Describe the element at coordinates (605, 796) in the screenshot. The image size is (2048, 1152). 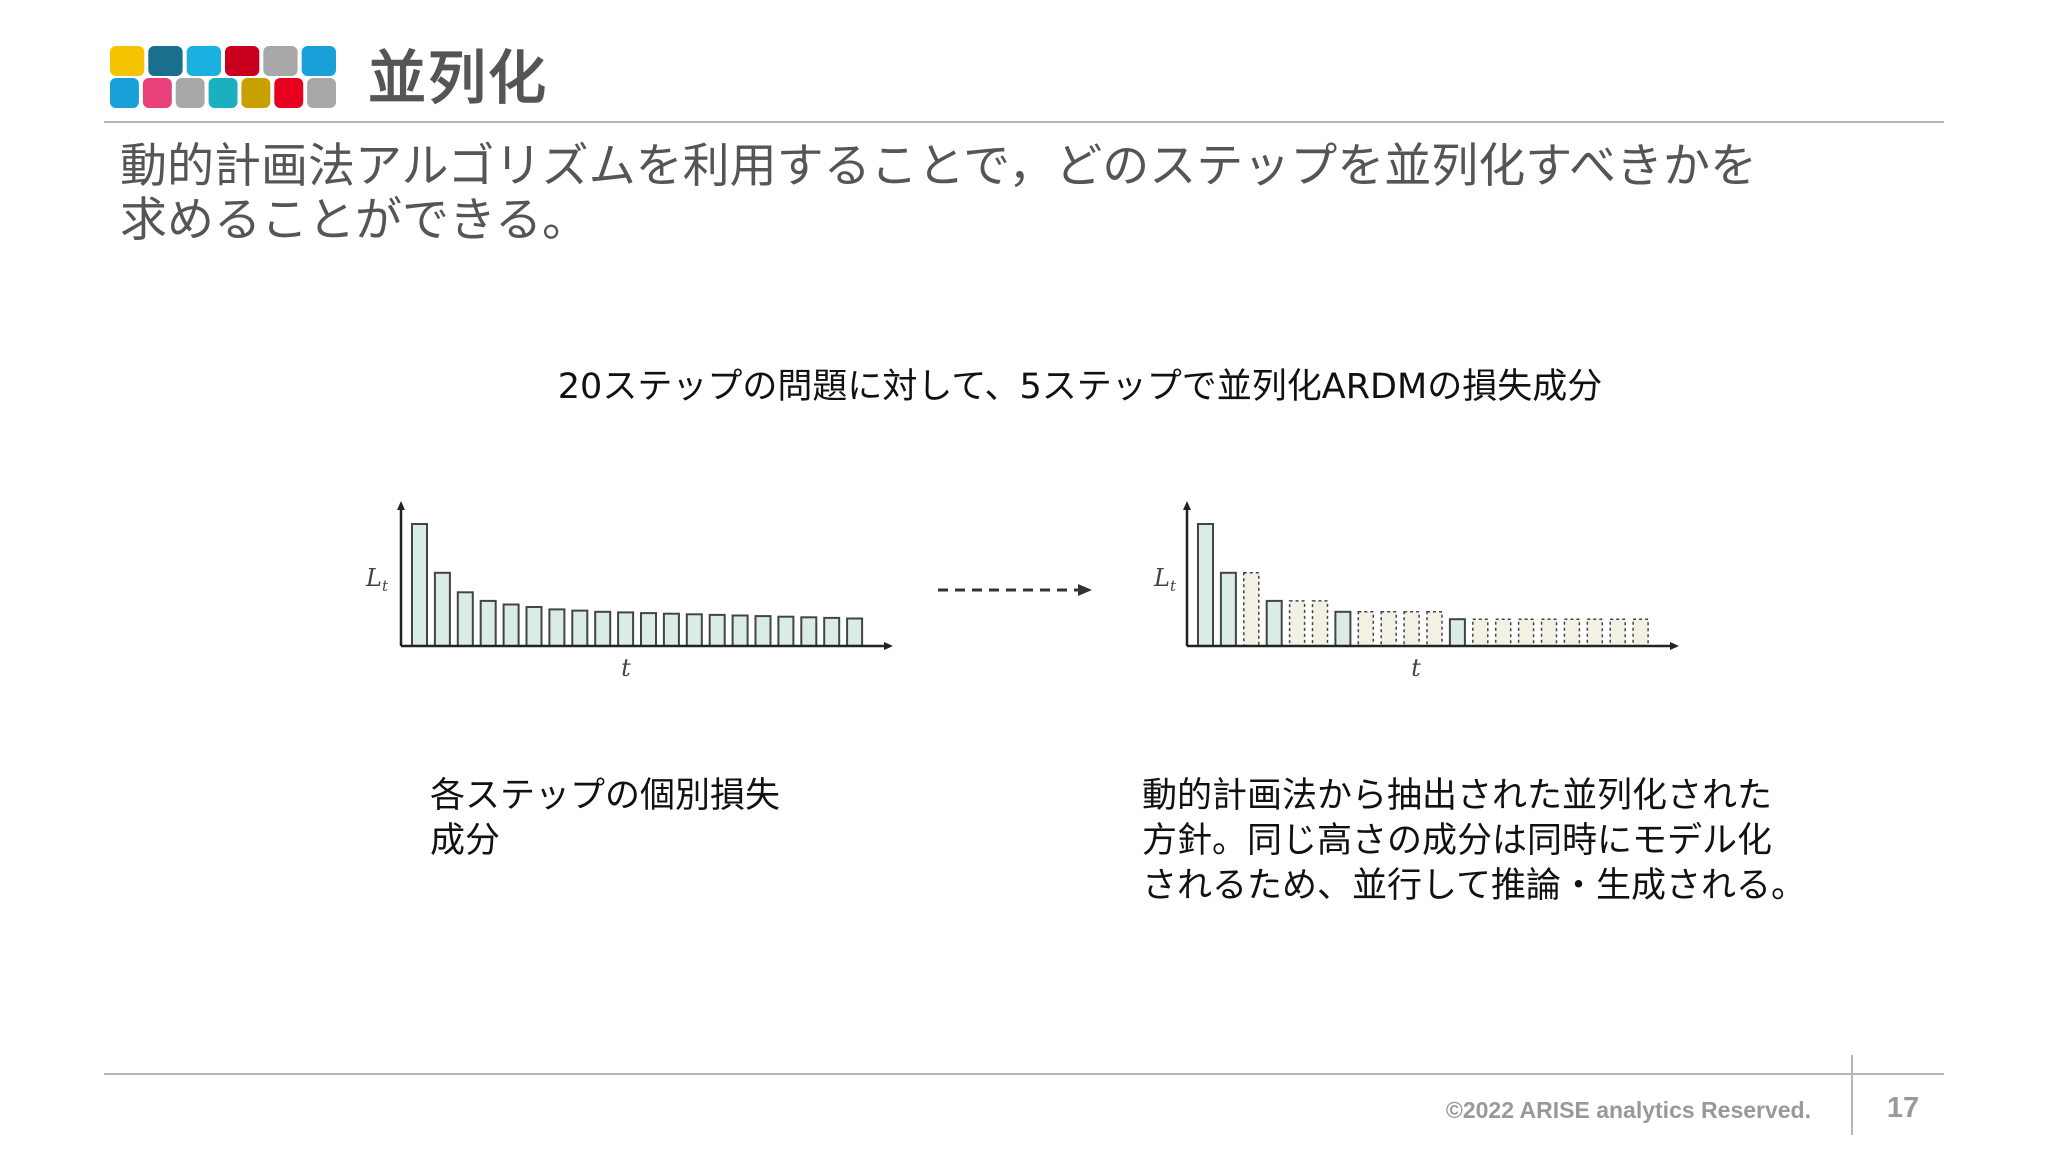
I see `left-description-line-1: 各ステップの個別損失` at that location.